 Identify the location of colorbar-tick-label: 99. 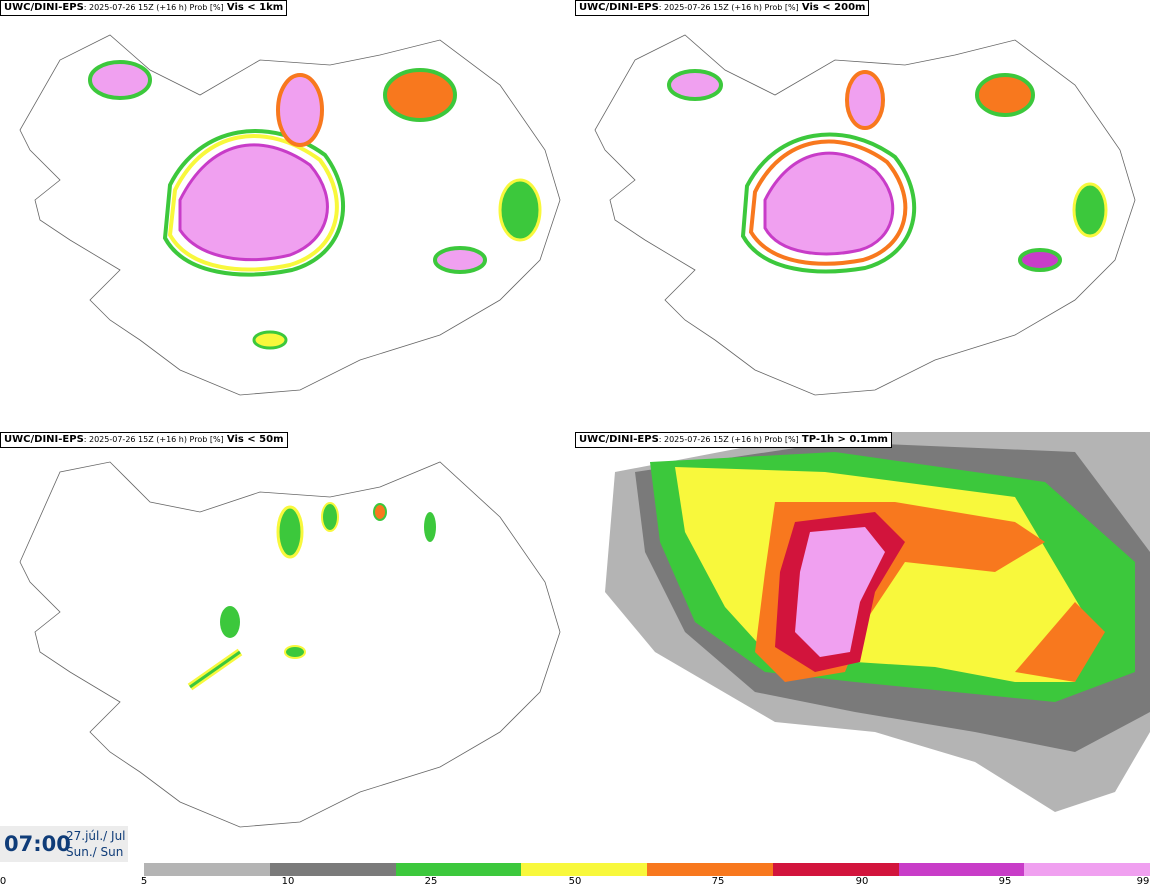
(1143, 881).